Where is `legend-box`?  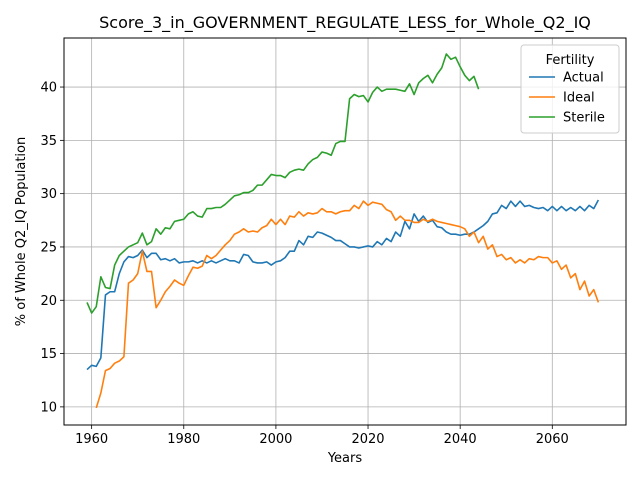
legend-box is located at coordinates (570, 89).